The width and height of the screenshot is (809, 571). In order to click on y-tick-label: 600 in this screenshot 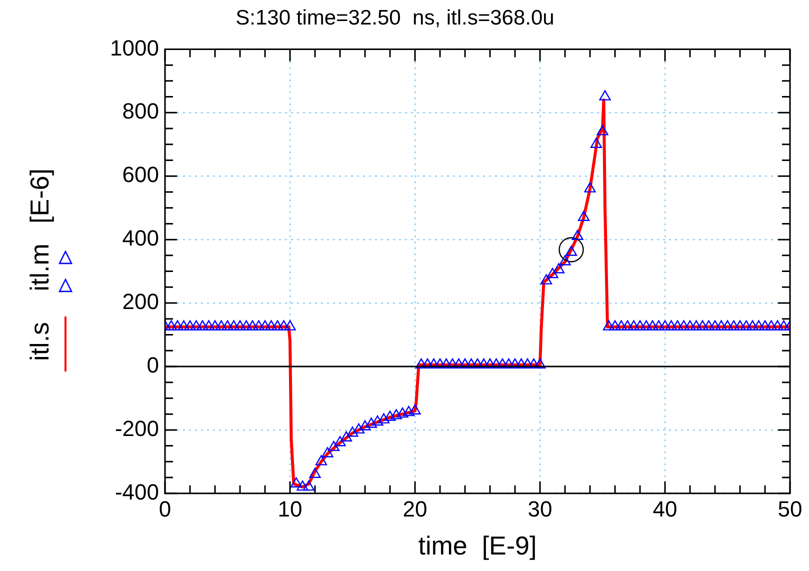, I will do `click(140, 175)`.